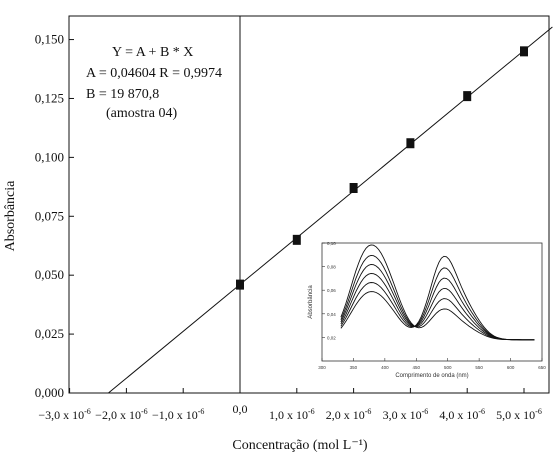 This screenshot has height=464, width=558. I want to click on annotation-line: A = 0,04604 R = 0,9974, so click(154, 73).